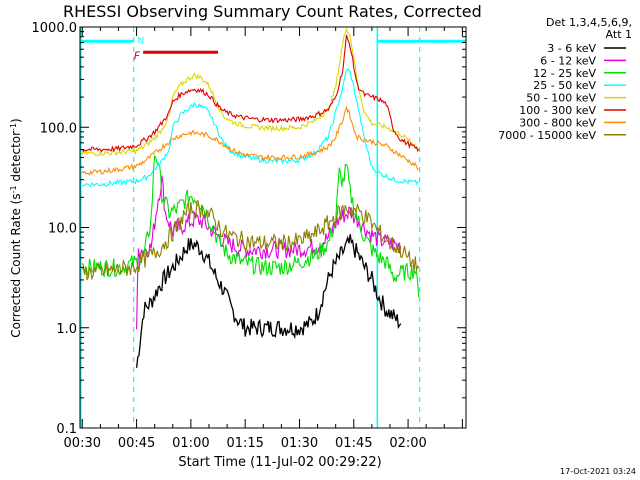  What do you see at coordinates (58, 128) in the screenshot?
I see `y-tick-label-3: 100.0` at bounding box center [58, 128].